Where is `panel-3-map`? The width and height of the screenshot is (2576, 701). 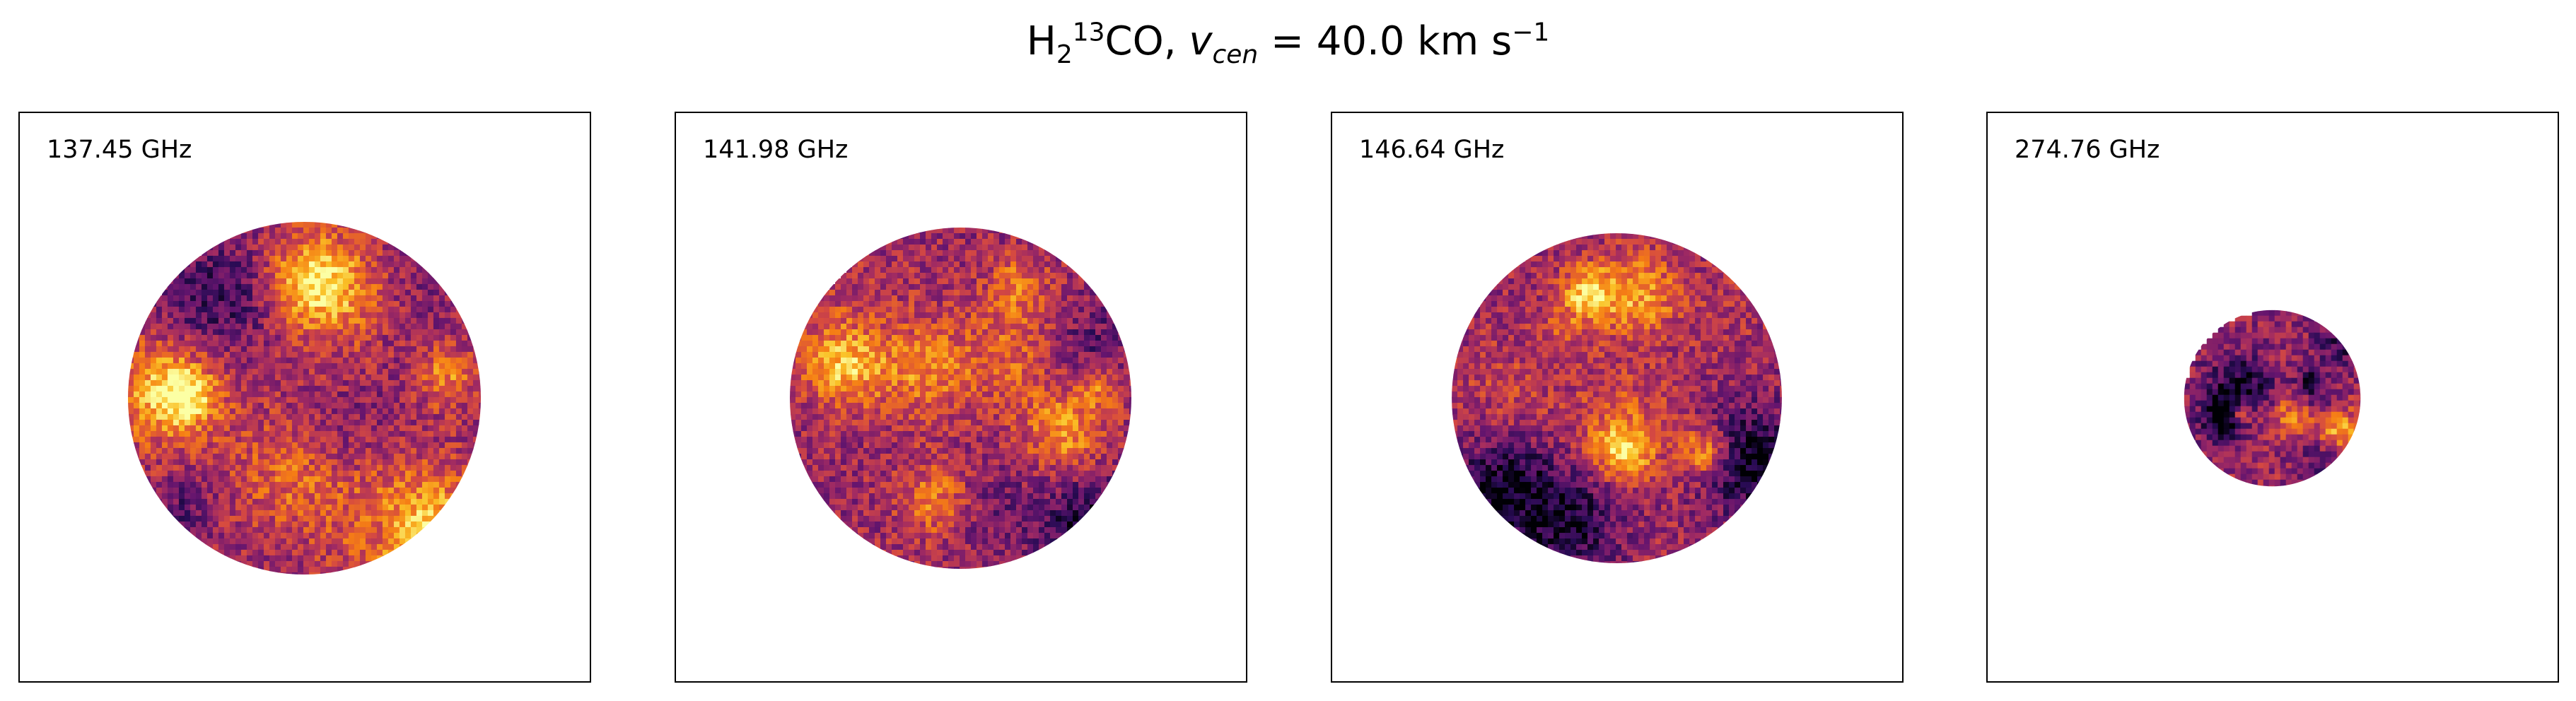
panel-3-map is located at coordinates (1617, 398).